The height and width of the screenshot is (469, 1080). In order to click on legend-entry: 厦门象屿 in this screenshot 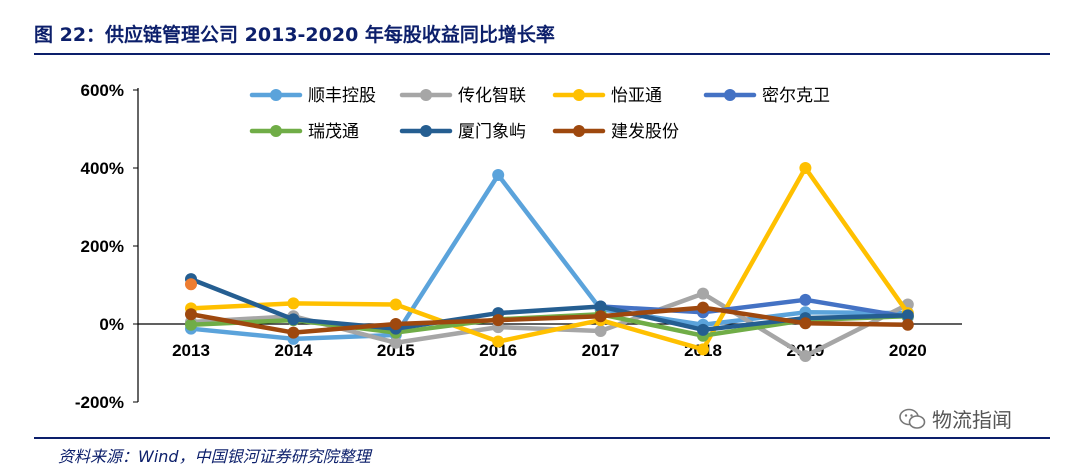, I will do `click(462, 132)`.